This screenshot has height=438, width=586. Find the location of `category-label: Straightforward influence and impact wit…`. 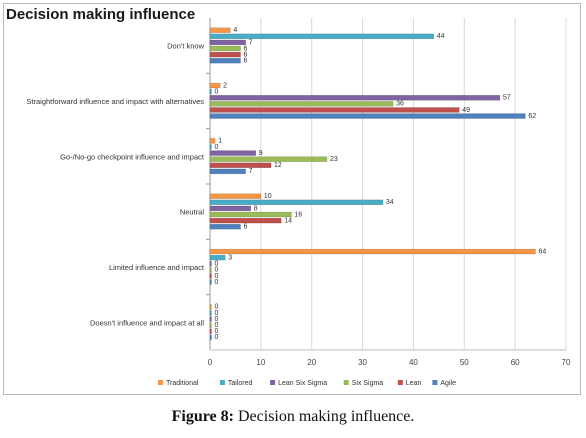

category-label: Straightforward influence and impact wit… is located at coordinates (115, 101).